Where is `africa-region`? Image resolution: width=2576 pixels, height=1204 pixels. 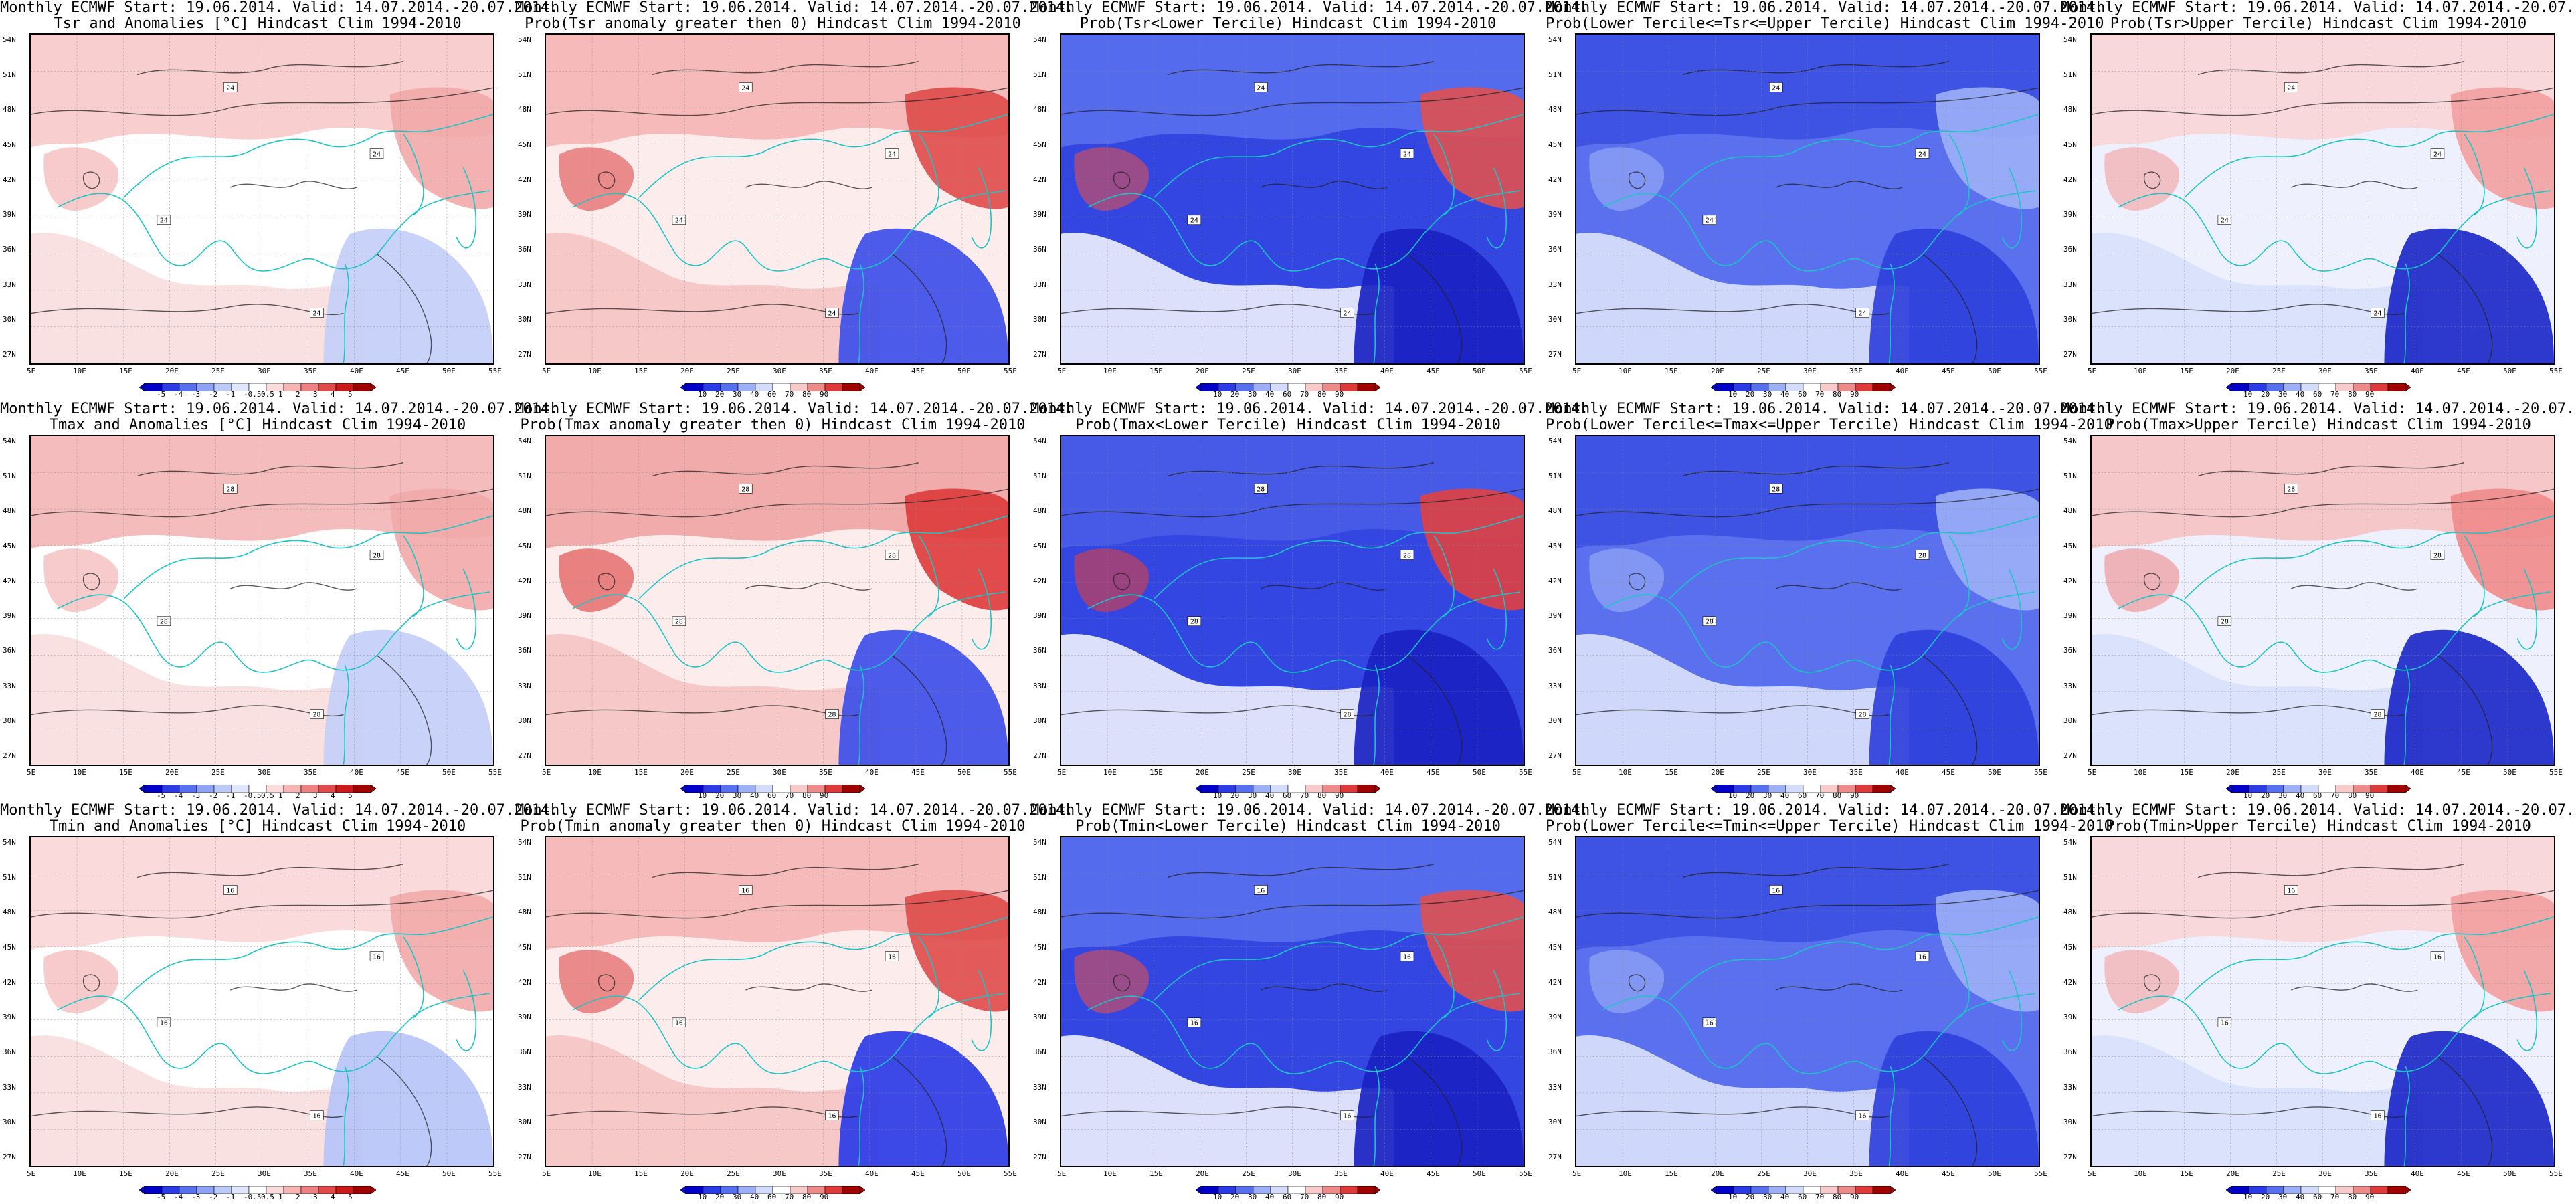
africa-region is located at coordinates (2258, 1100).